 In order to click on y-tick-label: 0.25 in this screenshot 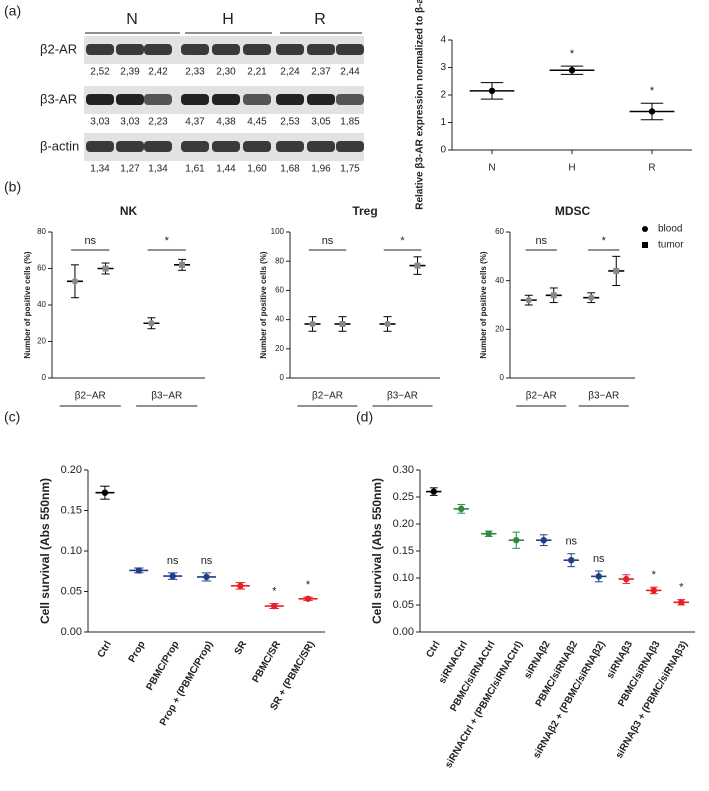, I will do `click(403, 497)`.